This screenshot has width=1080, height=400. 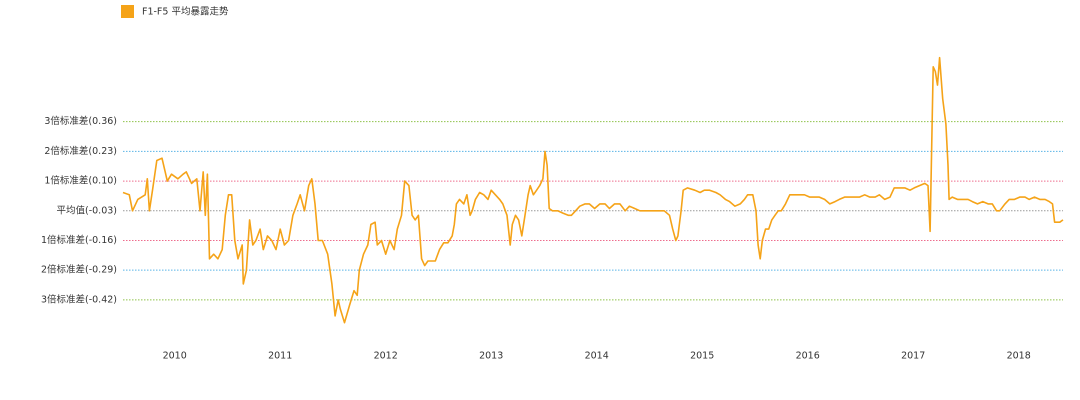 I want to click on x-tick-label: 2017, so click(x=913, y=356).